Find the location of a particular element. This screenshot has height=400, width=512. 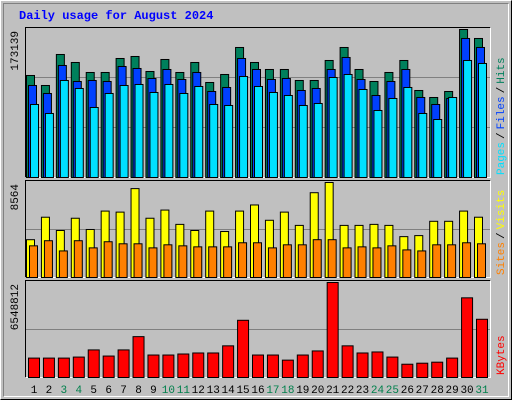

x-tick-label: 15 is located at coordinates (242, 391).